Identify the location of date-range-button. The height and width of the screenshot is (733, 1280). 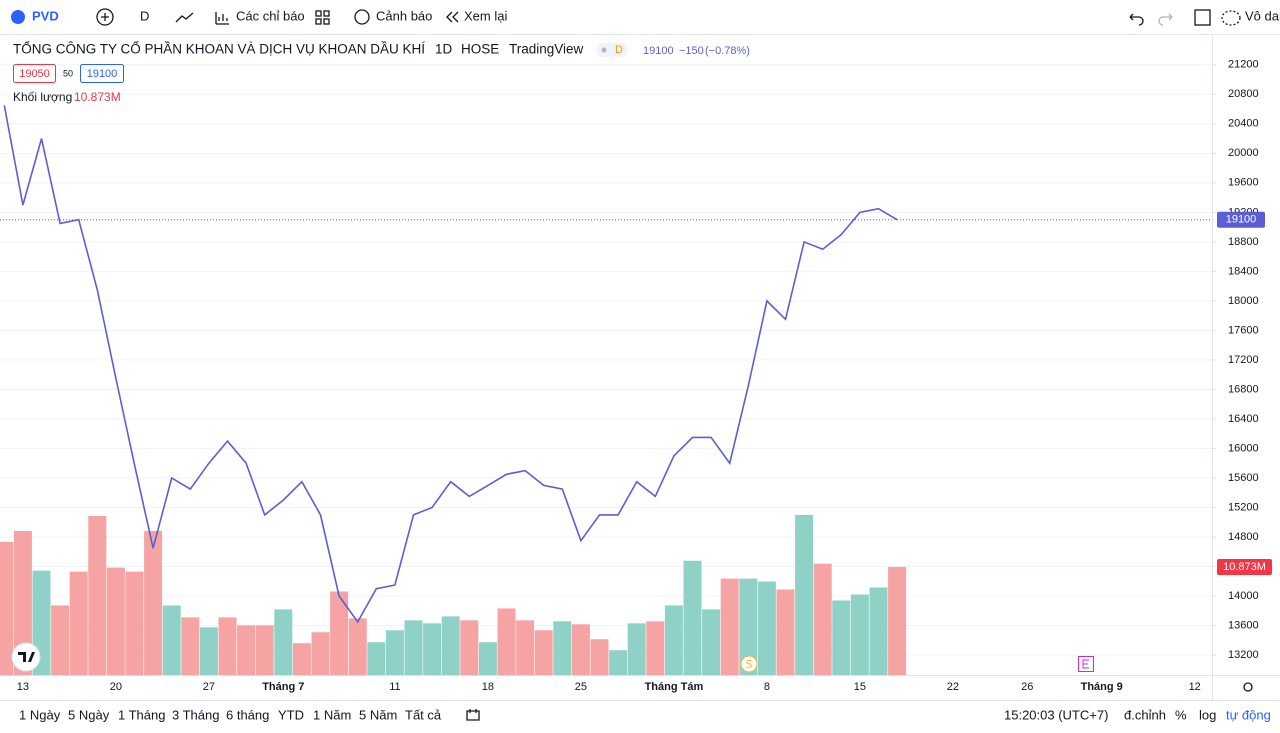
(473, 715).